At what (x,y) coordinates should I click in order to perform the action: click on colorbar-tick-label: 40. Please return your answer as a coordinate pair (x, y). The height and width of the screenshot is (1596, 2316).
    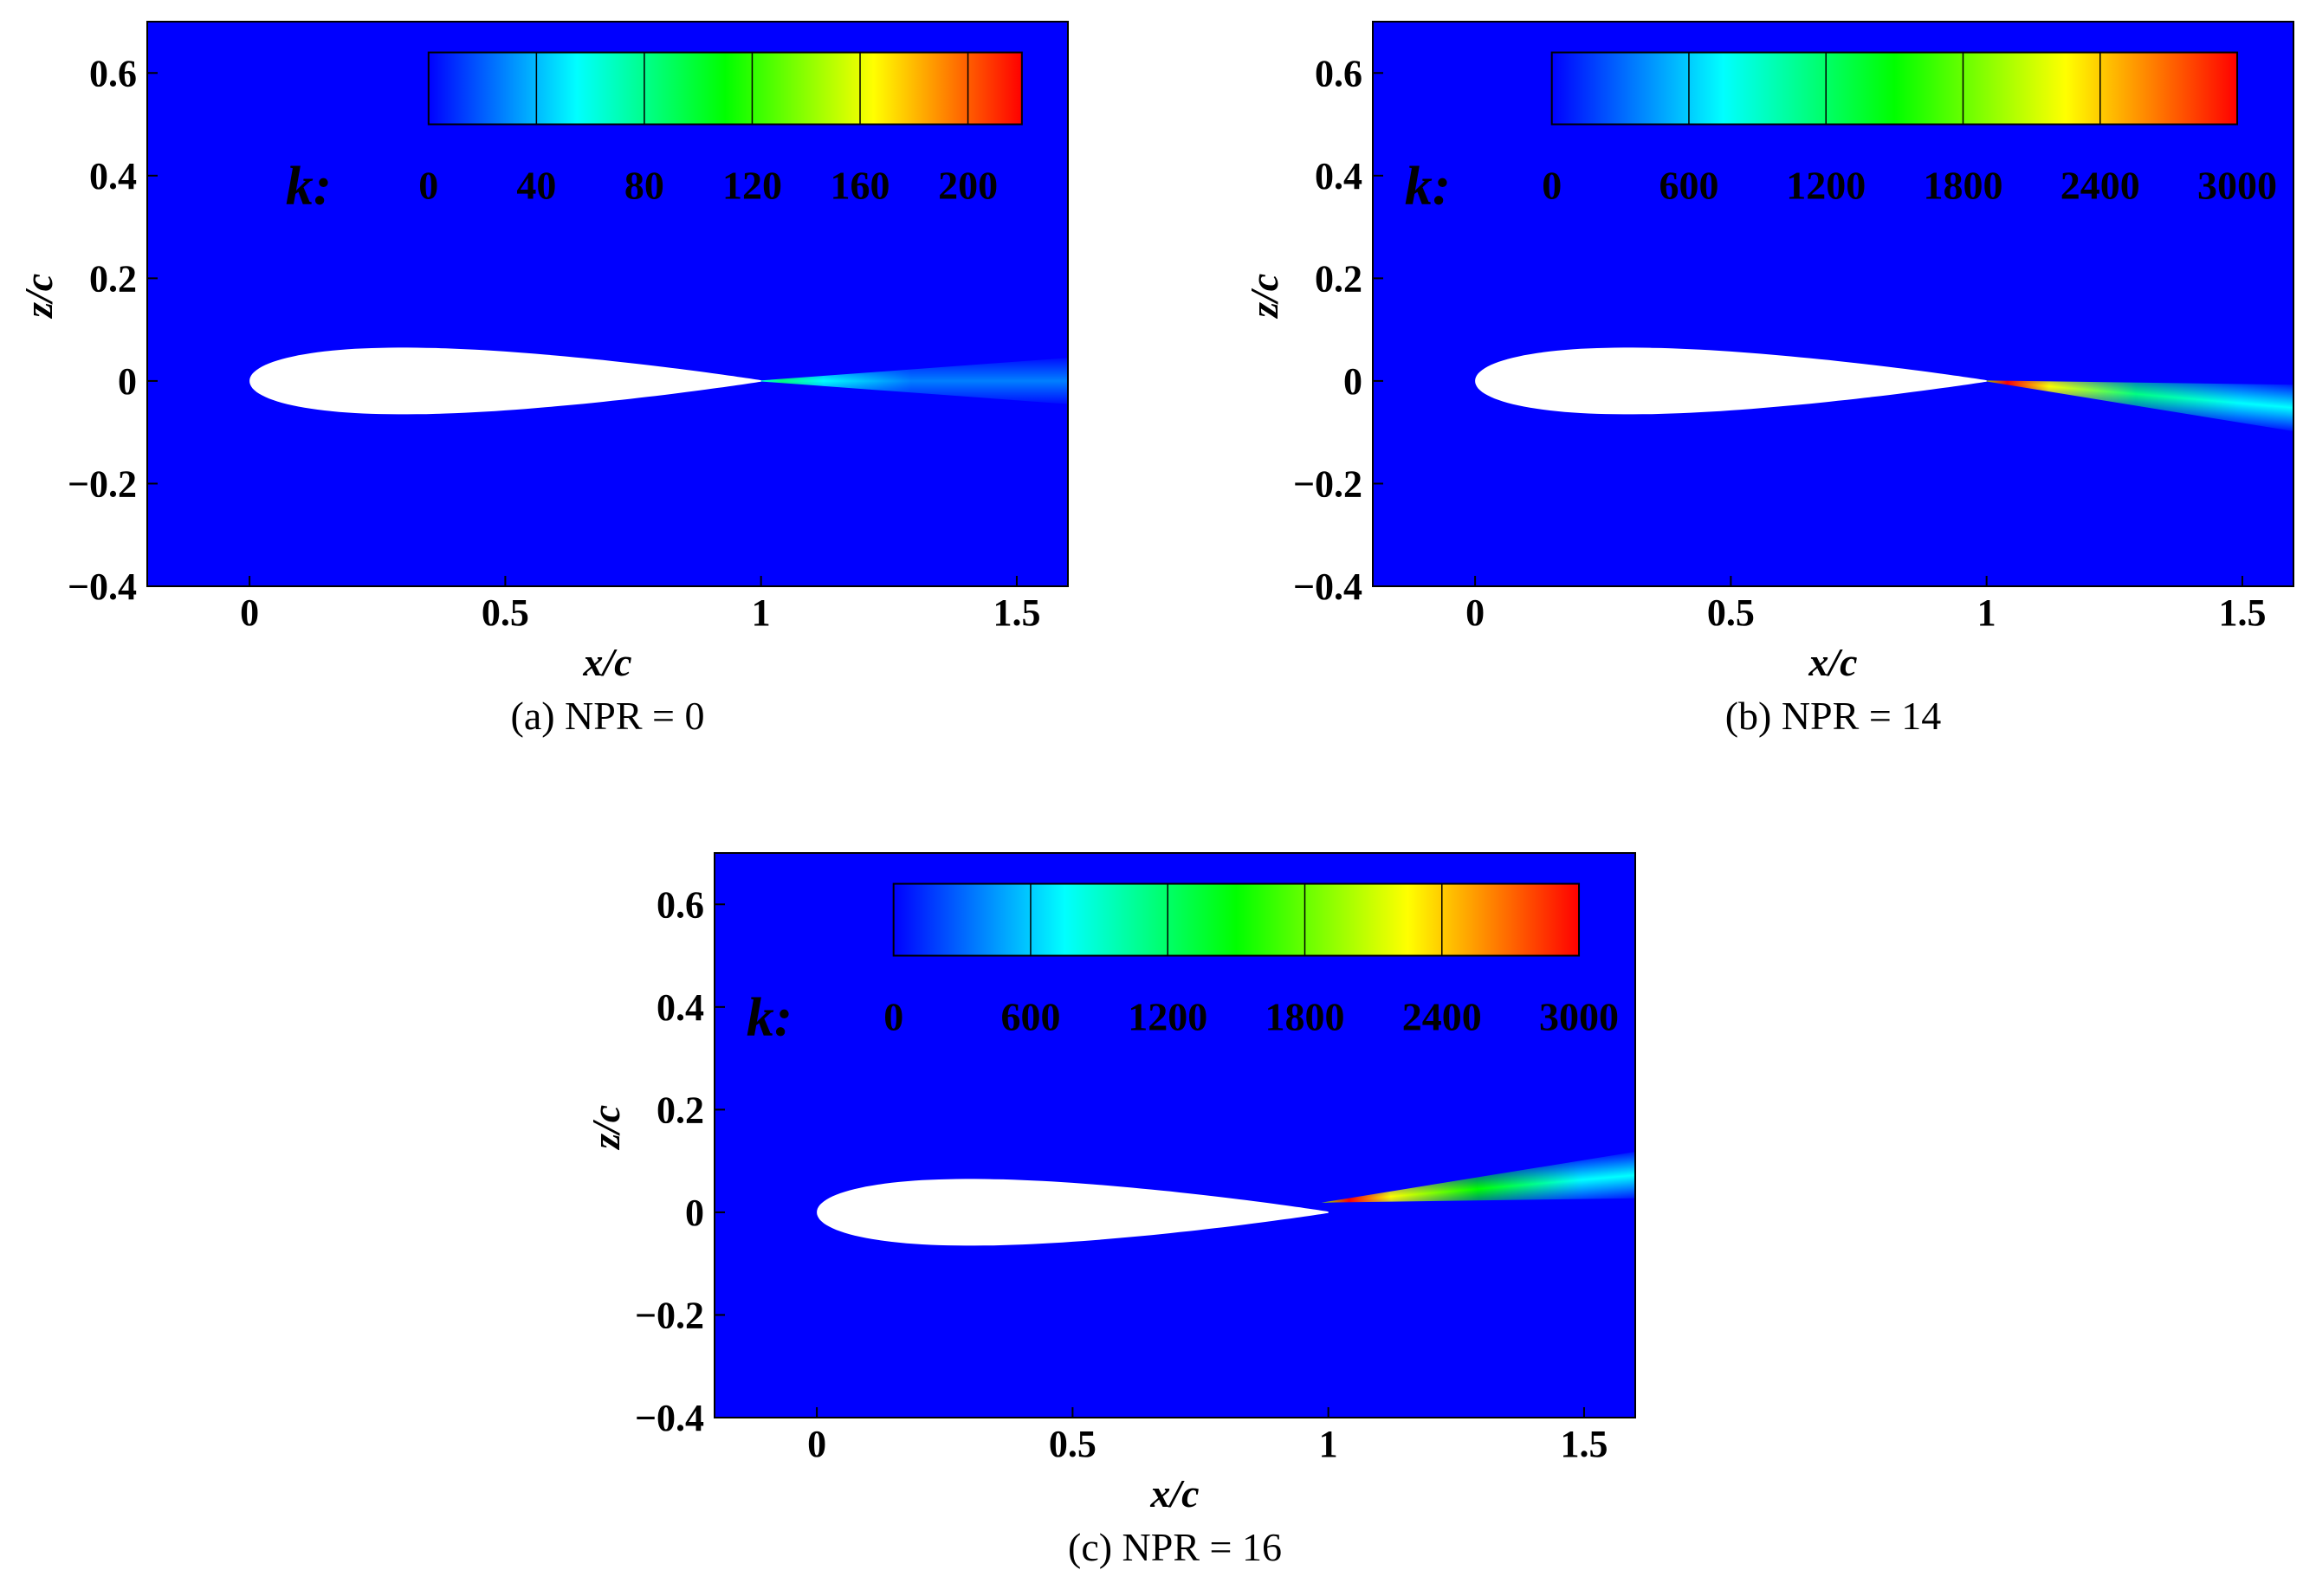
    Looking at the image, I should click on (536, 185).